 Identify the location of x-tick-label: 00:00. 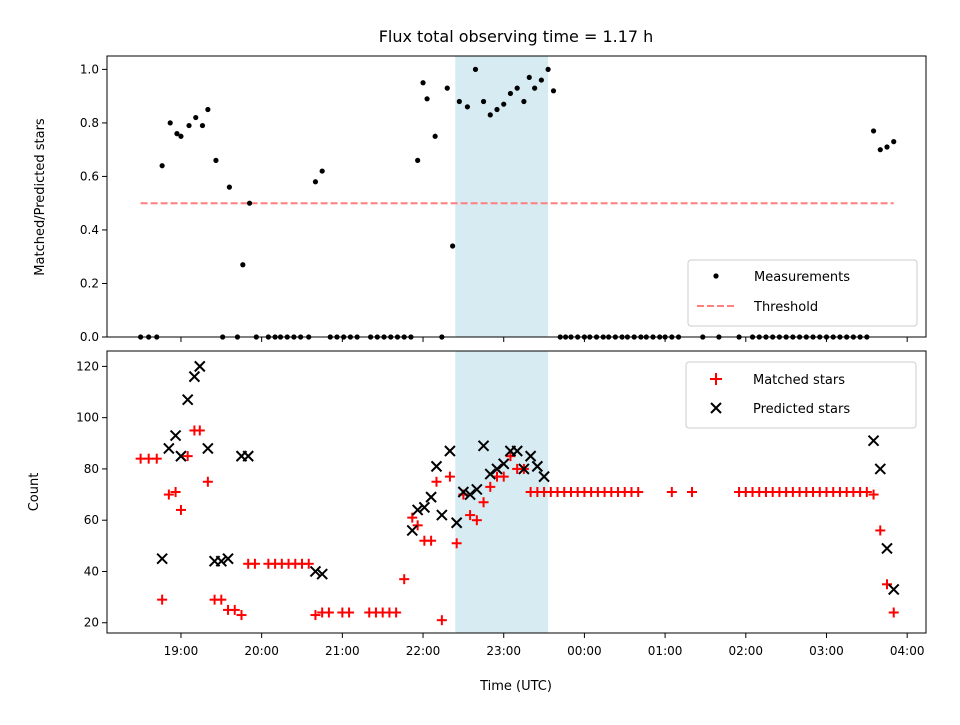
(584, 651).